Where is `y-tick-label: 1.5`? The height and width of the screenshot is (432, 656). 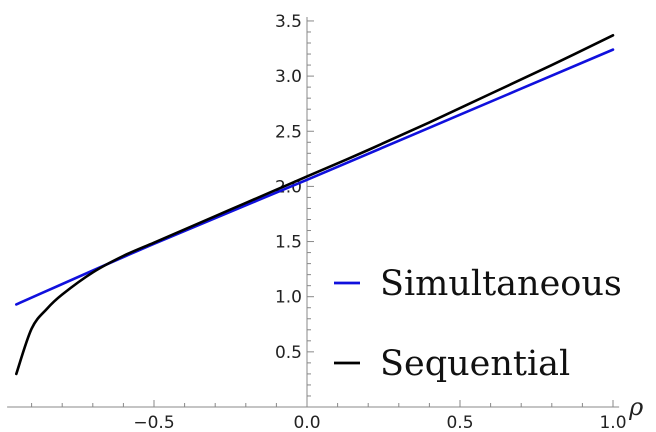 y-tick-label: 1.5 is located at coordinates (288, 243).